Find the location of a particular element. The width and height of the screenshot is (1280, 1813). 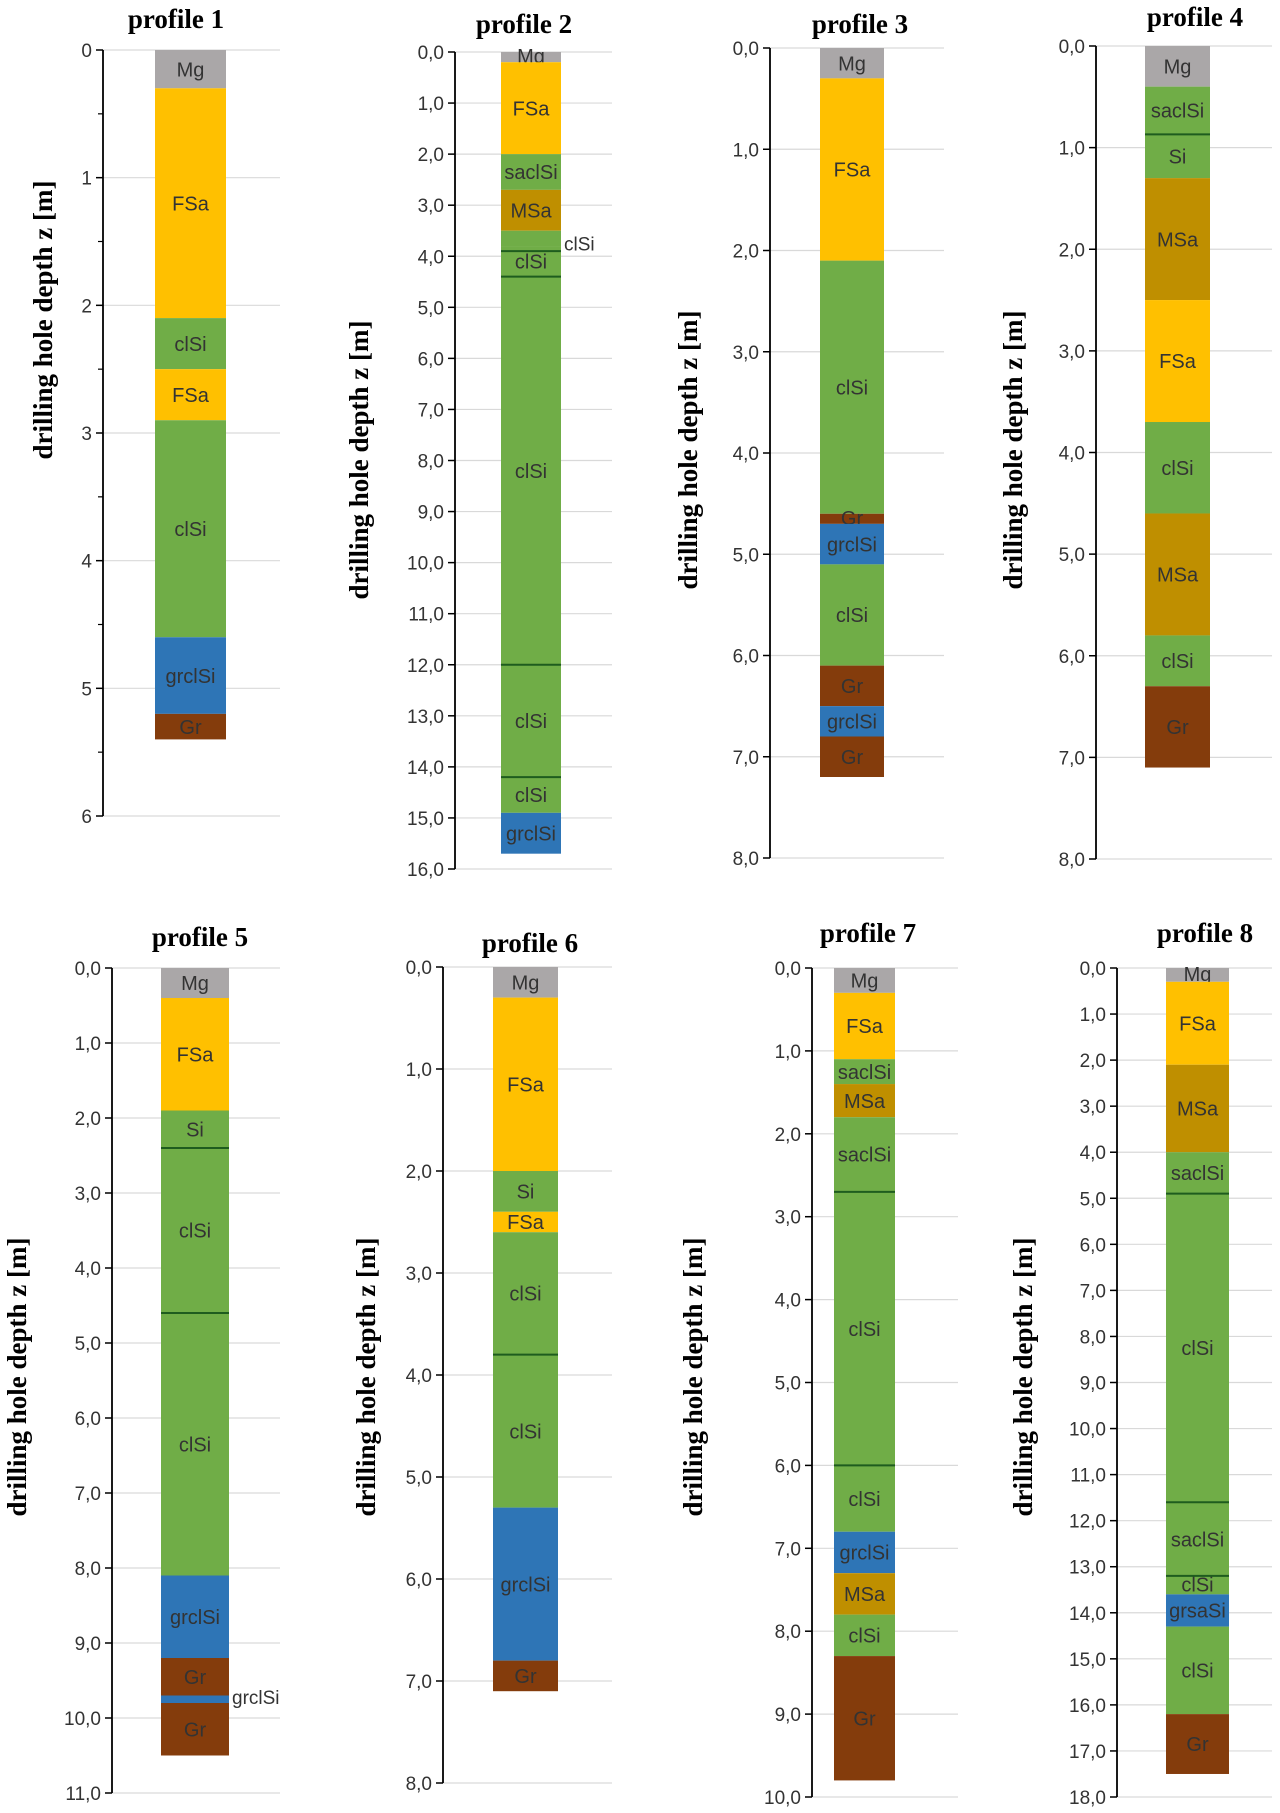

tick-label: 11,0 is located at coordinates (426, 615).